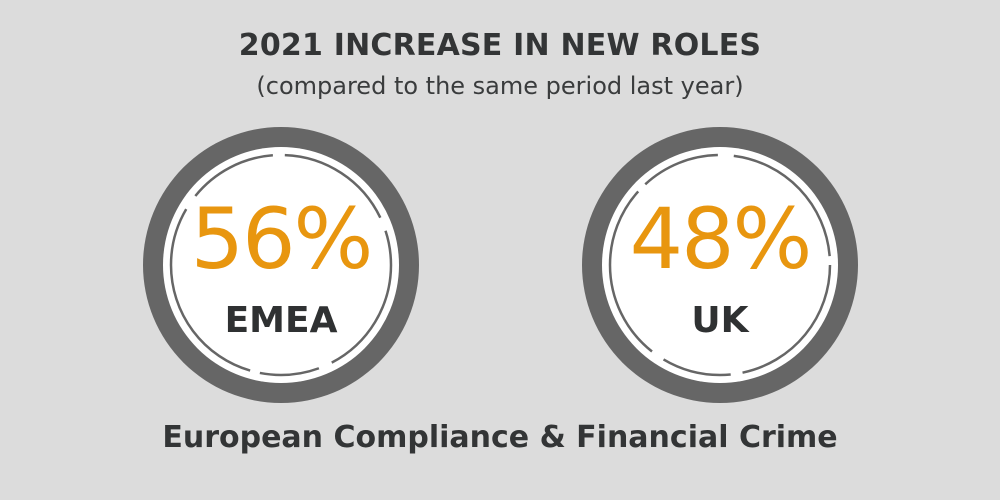 The width and height of the screenshot is (1000, 500). What do you see at coordinates (281, 320) in the screenshot?
I see `stat-label: EMEA` at bounding box center [281, 320].